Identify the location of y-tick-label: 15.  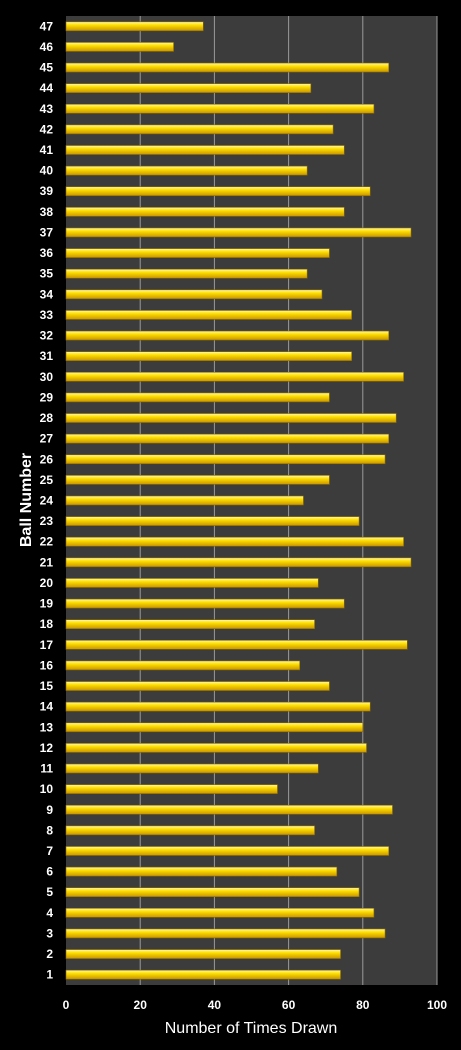
(47, 686).